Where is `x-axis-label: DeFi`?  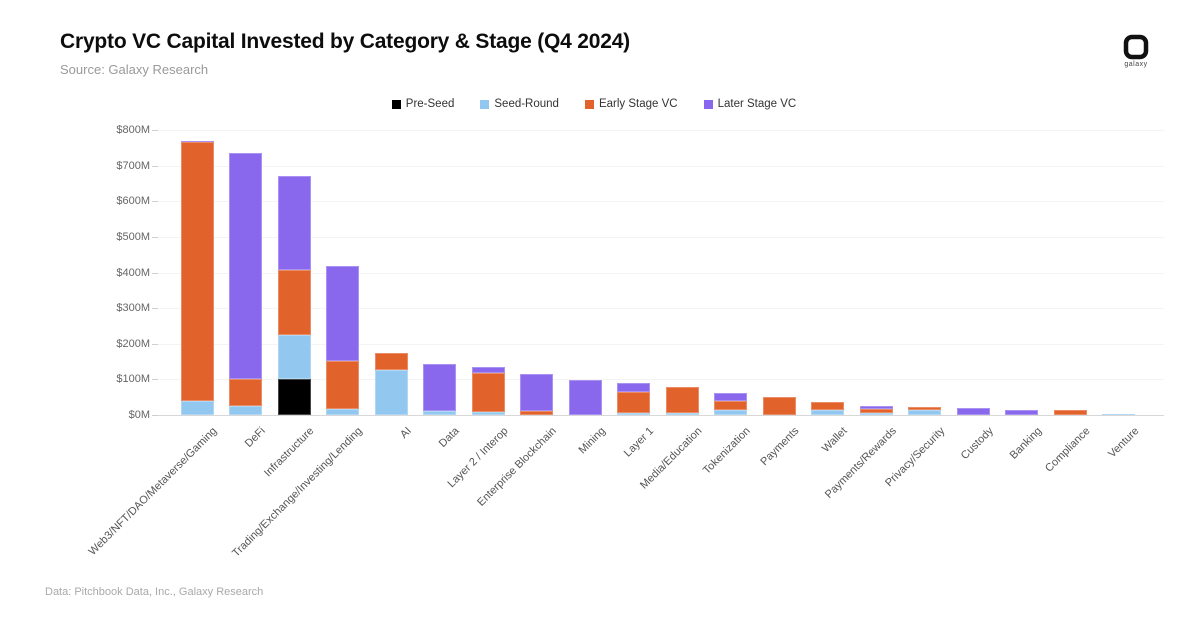 x-axis-label: DeFi is located at coordinates (255, 437).